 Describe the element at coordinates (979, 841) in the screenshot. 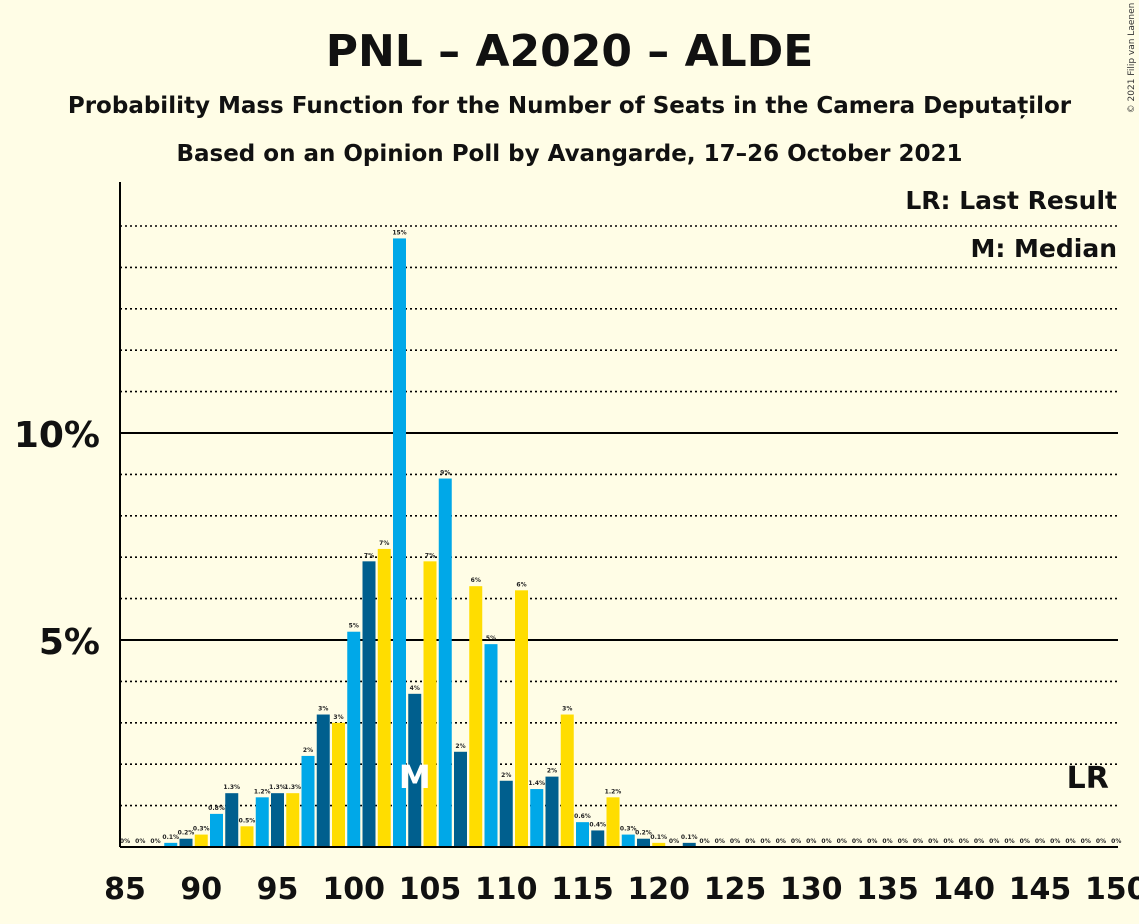

I see `bar-label-seat-141: 0%` at that location.